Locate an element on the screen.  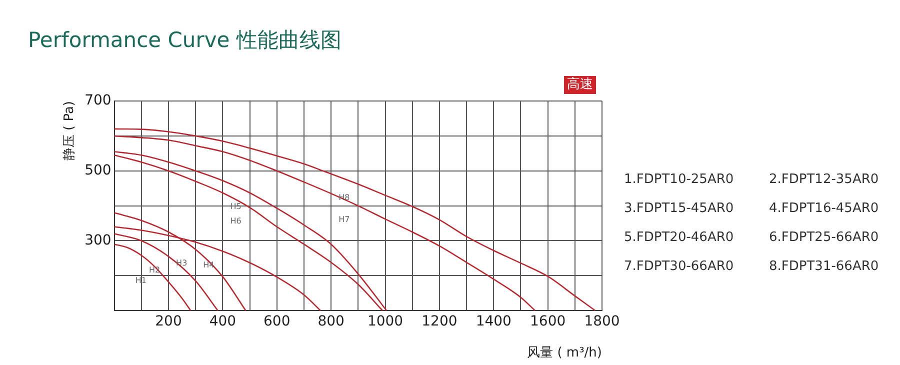
text: 4.FDPT16-45AR0 is located at coordinates (824, 208).